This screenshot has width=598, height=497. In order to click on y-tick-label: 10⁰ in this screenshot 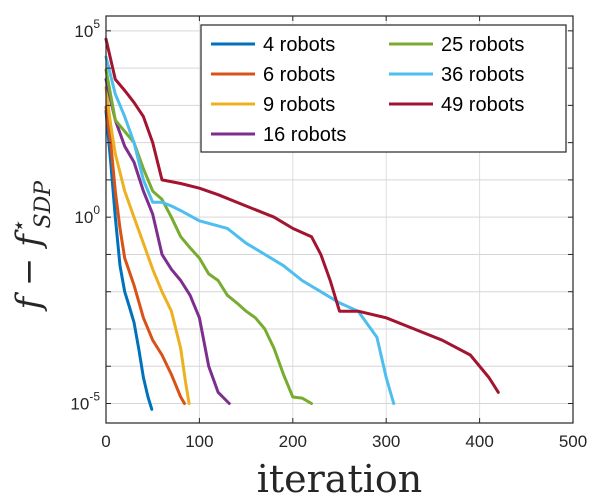, I will do `click(87, 215)`.